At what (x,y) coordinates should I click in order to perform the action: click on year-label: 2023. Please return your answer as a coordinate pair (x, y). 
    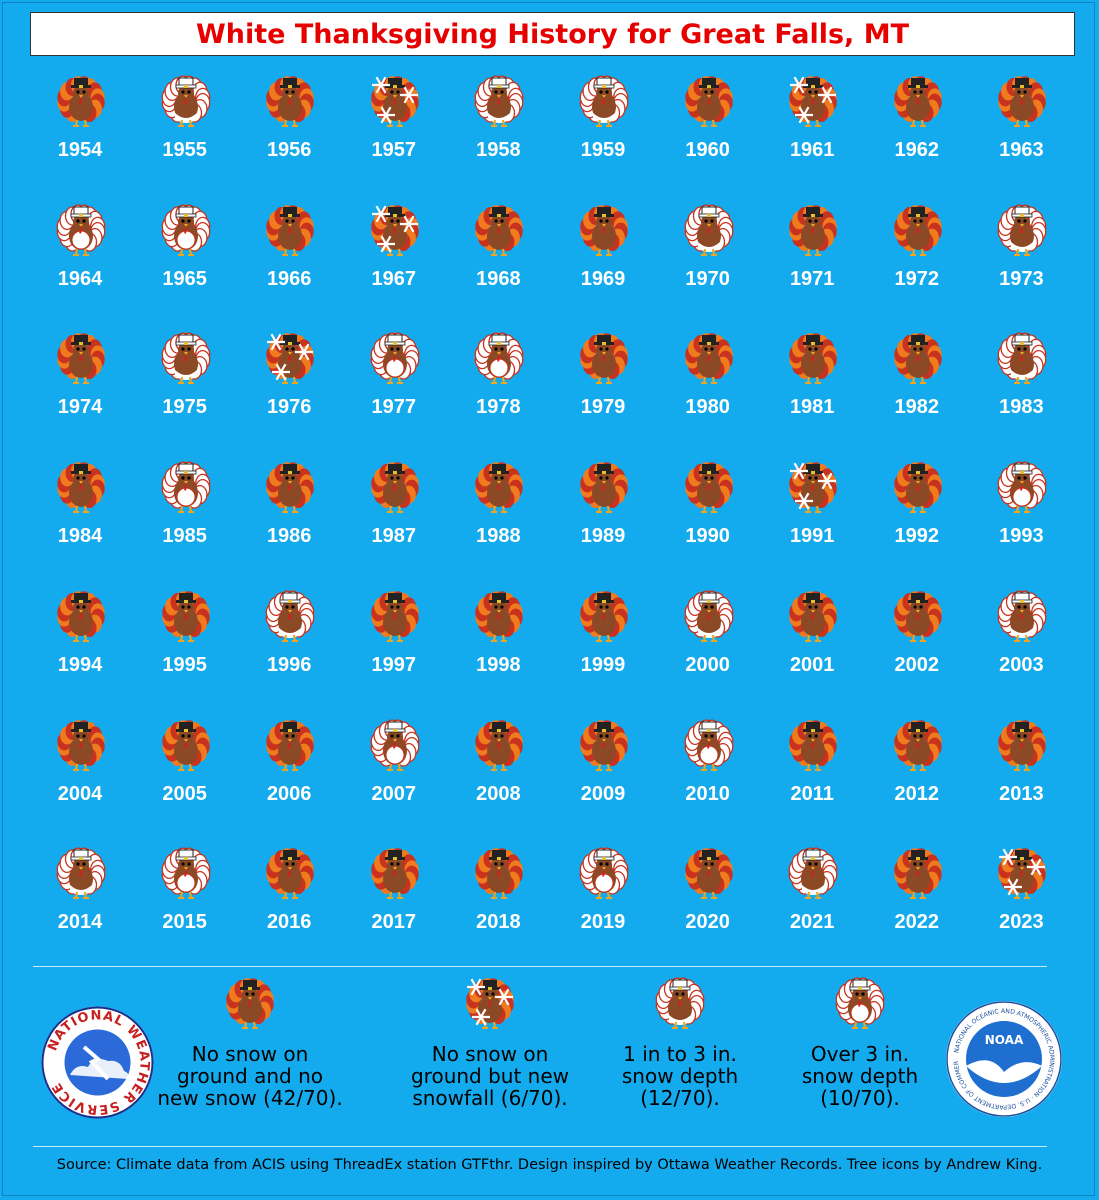
    Looking at the image, I should click on (1021, 922).